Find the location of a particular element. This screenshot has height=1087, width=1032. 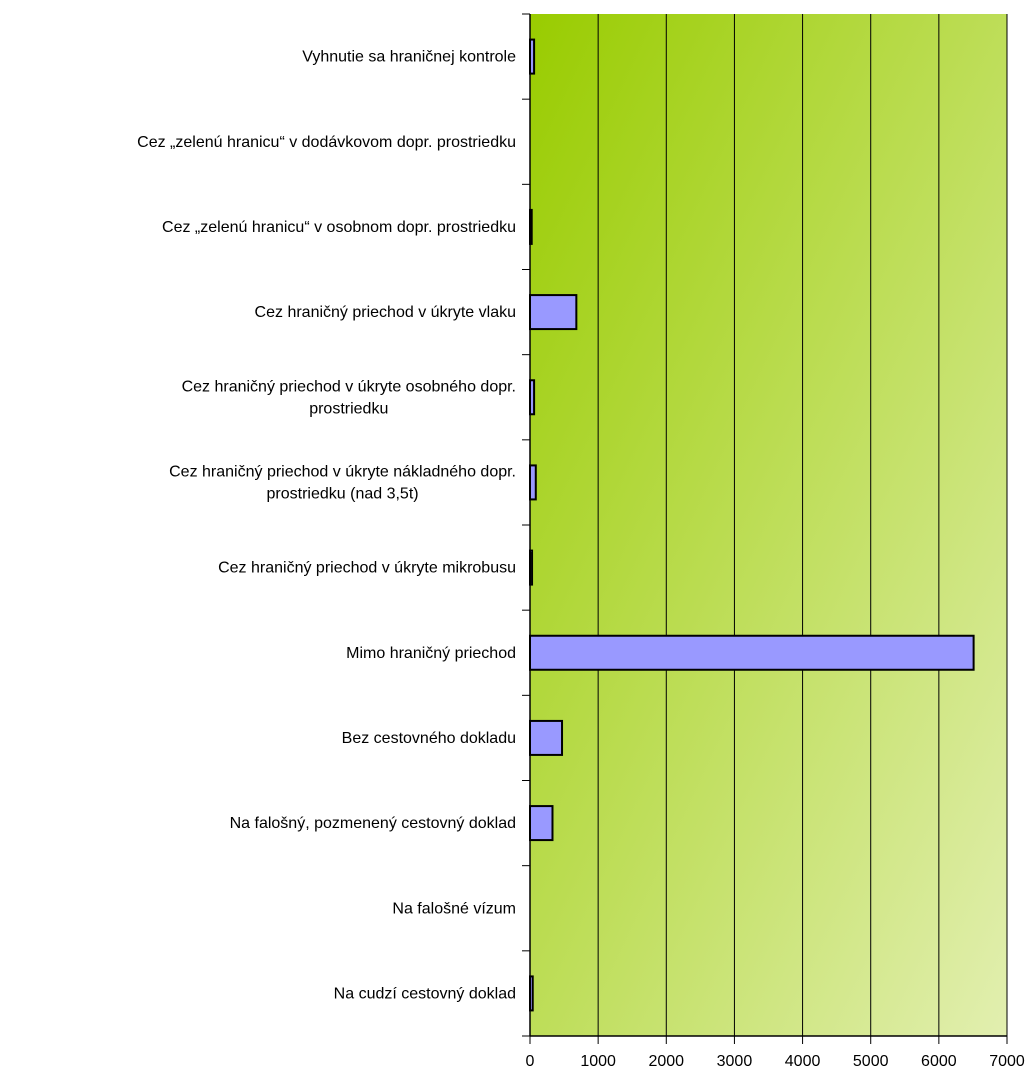

category-label: Na falošný, pozmenený cestovný doklad is located at coordinates (373, 823).